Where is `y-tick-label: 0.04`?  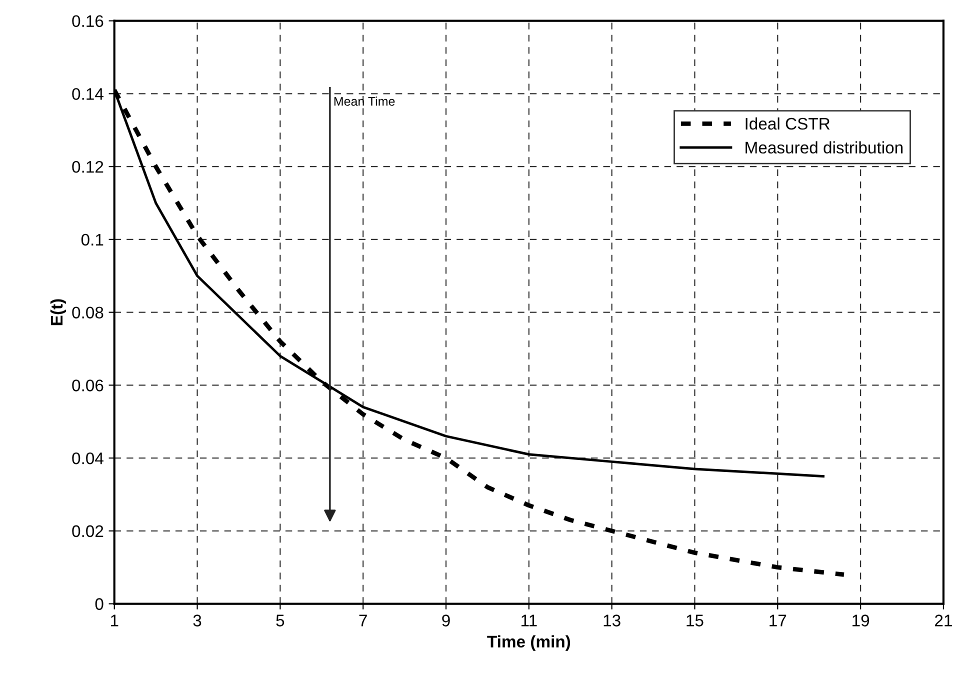
y-tick-label: 0.04 is located at coordinates (88, 458).